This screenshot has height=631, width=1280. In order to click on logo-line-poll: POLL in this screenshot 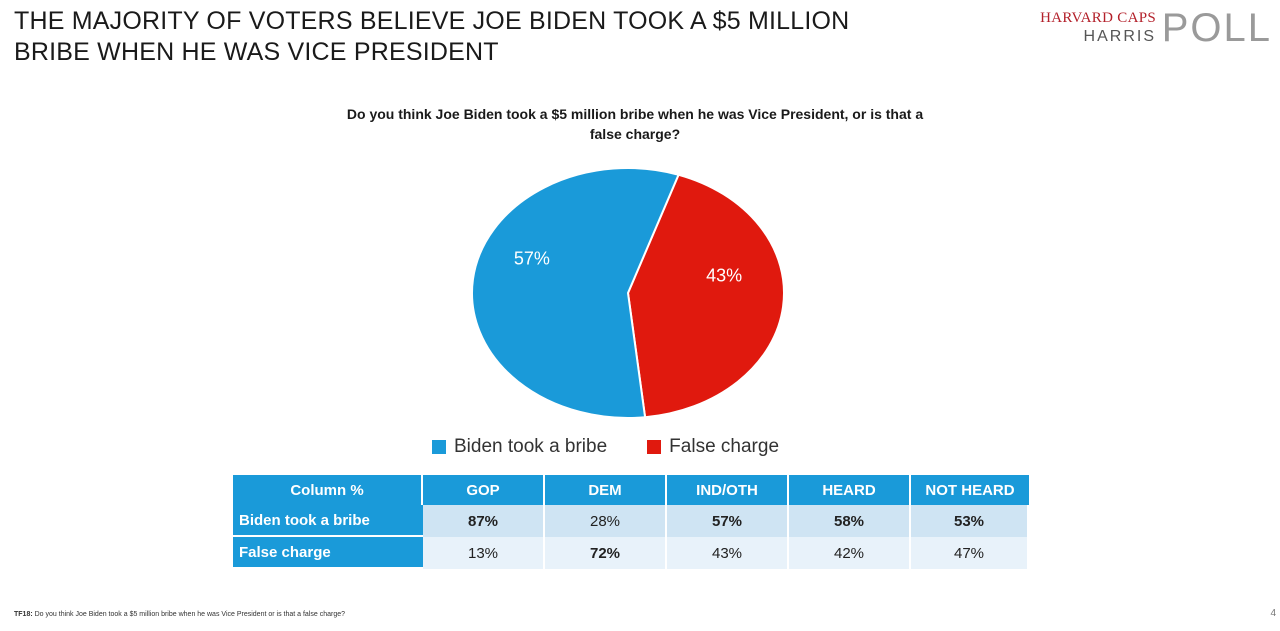, I will do `click(1216, 28)`.